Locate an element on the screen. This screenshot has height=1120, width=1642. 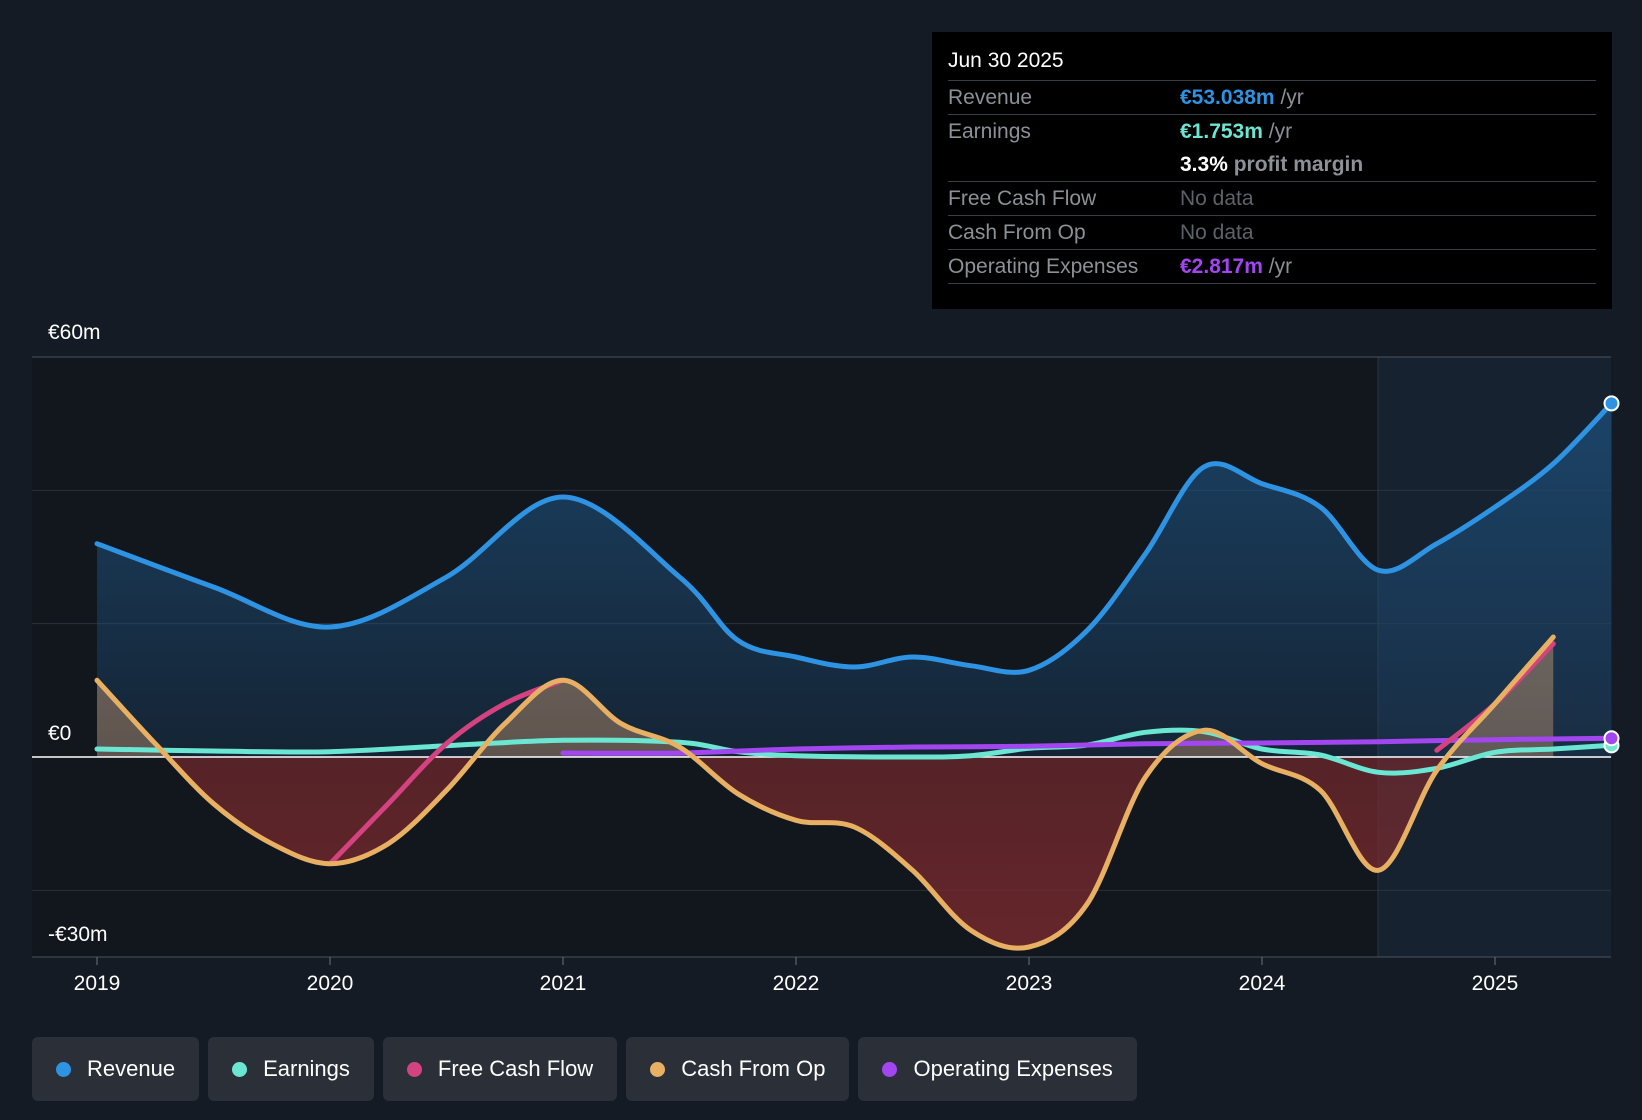
legend-item-cash-from-op: Cash From Op is located at coordinates (738, 1069).